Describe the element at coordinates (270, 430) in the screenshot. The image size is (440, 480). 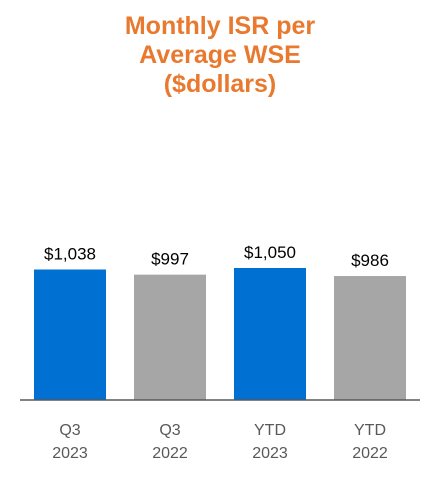
I see `x-tick-label-3-line-1: YTD` at that location.